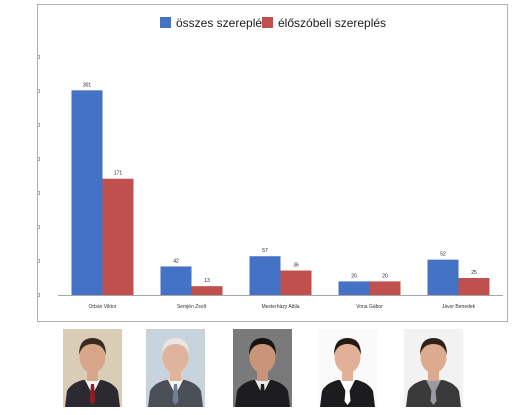 This screenshot has height=415, width=514. I want to click on data-label: 36, so click(296, 266).